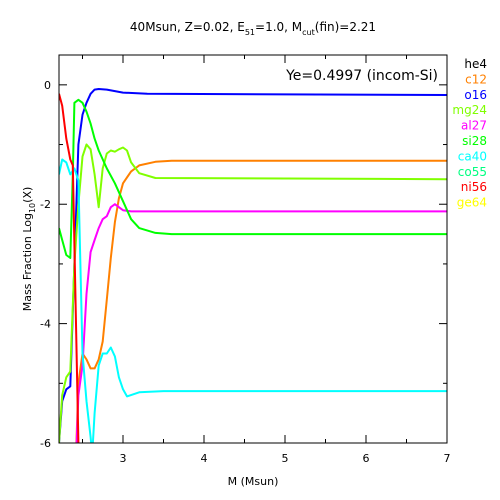  Describe the element at coordinates (45, 324) in the screenshot. I see `y-tick-label: -4` at that location.